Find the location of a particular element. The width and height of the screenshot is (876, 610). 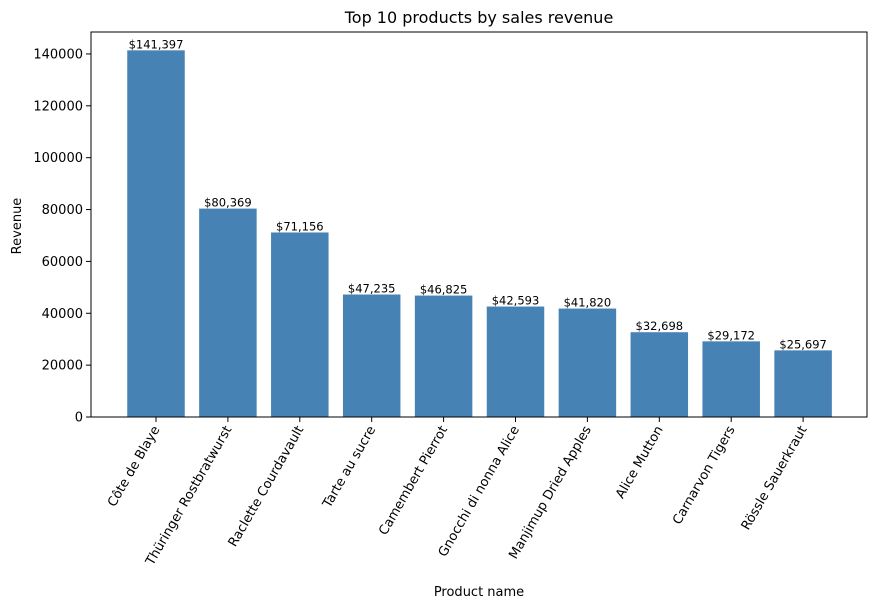

bar-value-label: $47,235 is located at coordinates (372, 289).